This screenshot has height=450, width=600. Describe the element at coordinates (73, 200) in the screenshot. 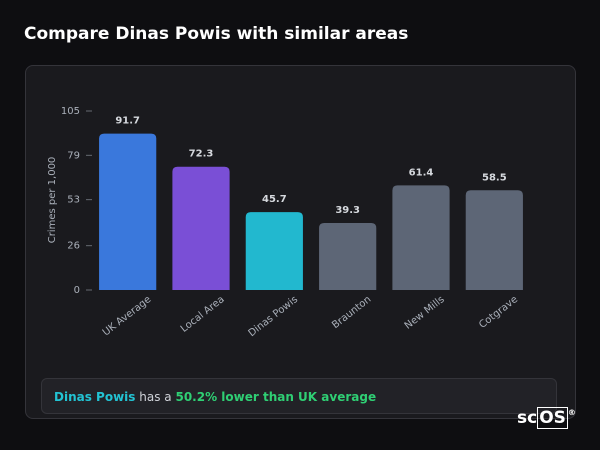

I see `y-tick-label: 53` at that location.